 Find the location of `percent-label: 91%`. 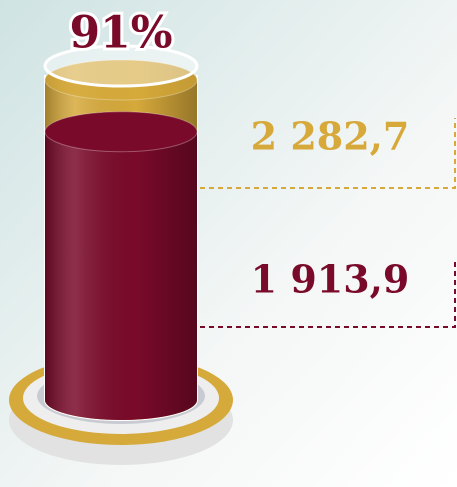

percent-label: 91% is located at coordinates (120, 33).